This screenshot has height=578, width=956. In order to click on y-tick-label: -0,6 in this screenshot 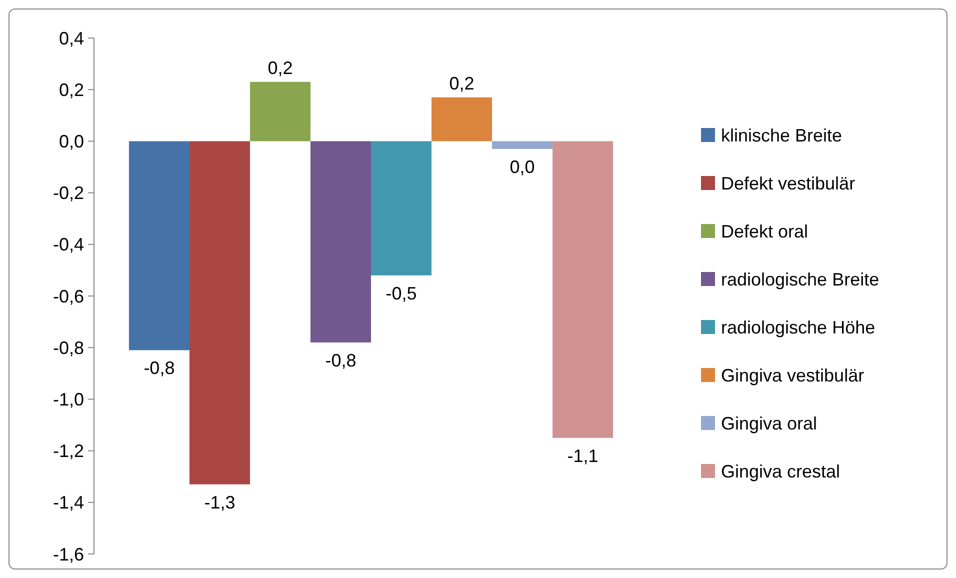, I will do `click(68, 296)`.